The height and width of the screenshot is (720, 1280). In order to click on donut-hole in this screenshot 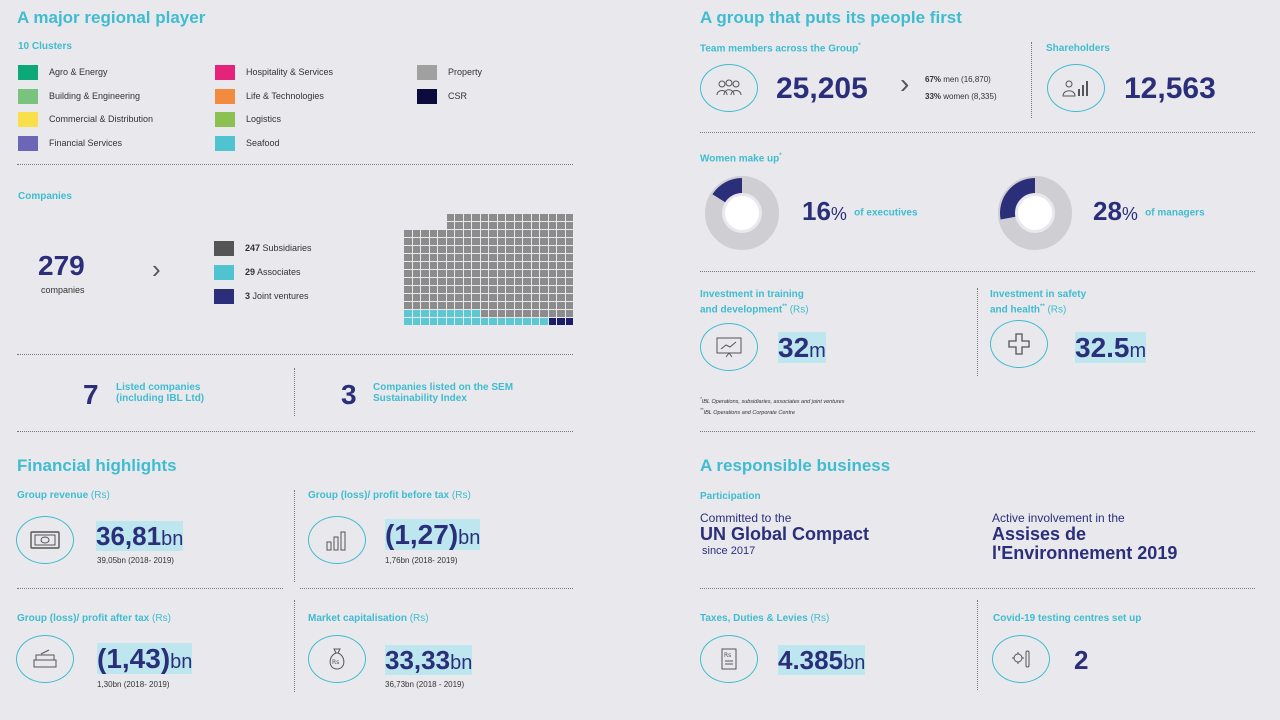, I will do `click(742, 213)`.